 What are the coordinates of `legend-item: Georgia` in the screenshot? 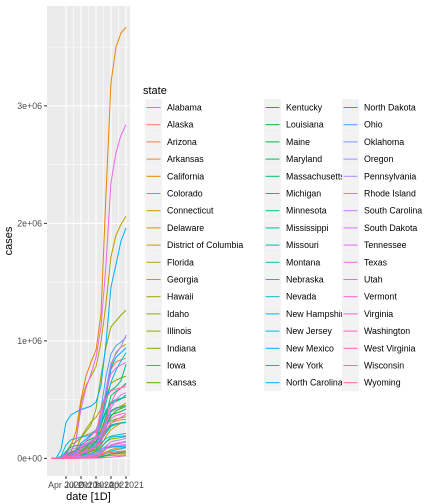 It's located at (171, 279).